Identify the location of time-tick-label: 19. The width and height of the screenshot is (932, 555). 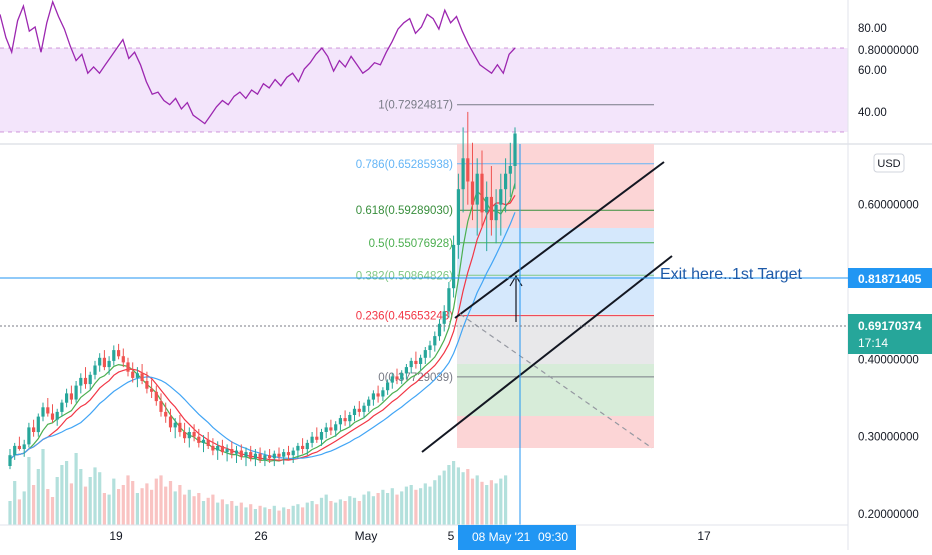
(116, 536).